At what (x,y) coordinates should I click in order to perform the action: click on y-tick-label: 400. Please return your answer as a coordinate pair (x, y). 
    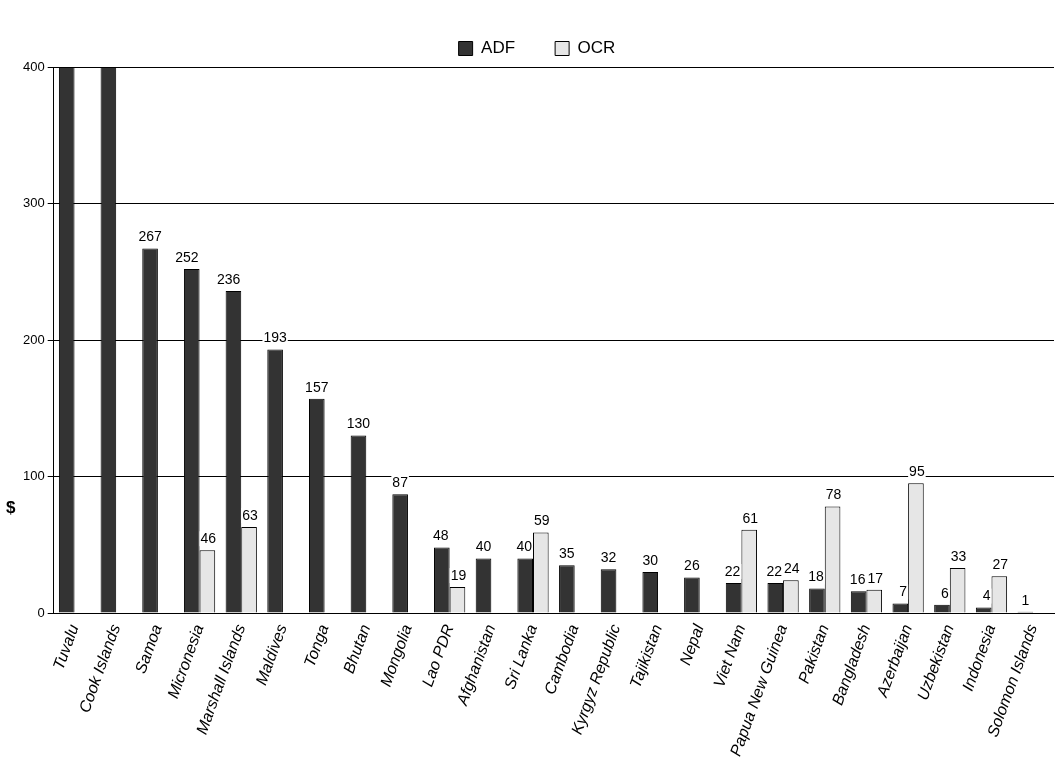
    Looking at the image, I should click on (33, 66).